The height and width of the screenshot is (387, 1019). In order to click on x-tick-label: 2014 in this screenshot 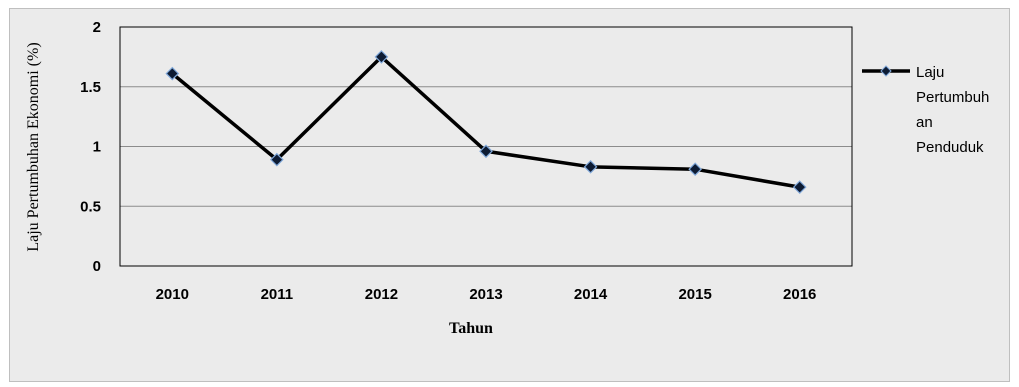, I will do `click(591, 294)`.